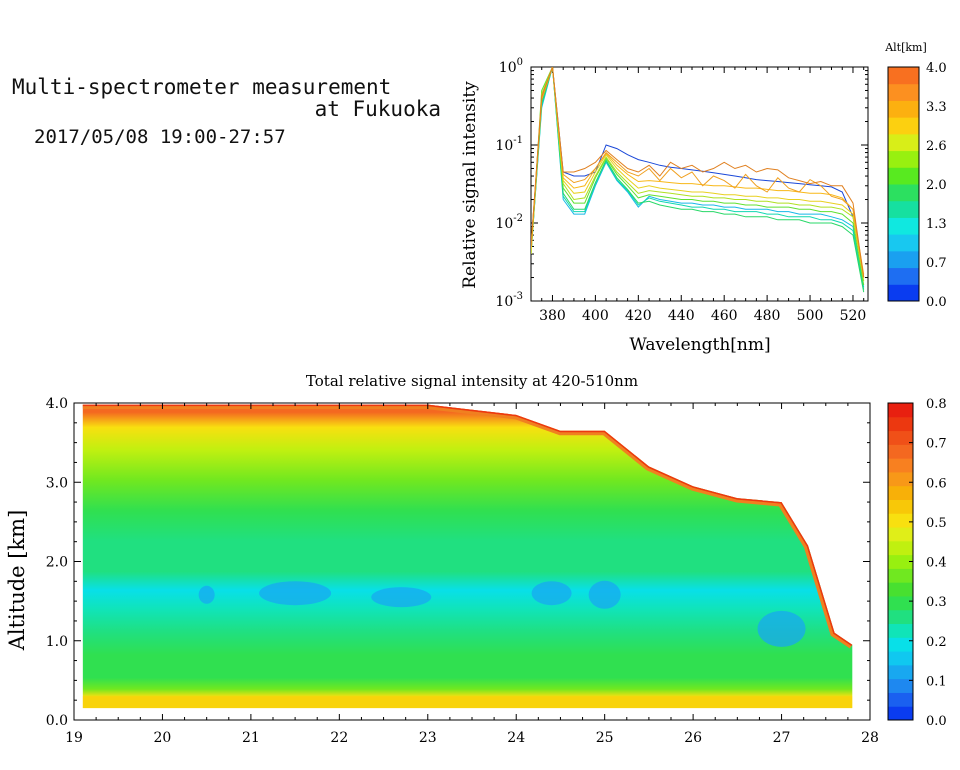 The image size is (960, 770). Describe the element at coordinates (936, 483) in the screenshot. I see `heatmap-colorbar-label: 0.6` at that location.